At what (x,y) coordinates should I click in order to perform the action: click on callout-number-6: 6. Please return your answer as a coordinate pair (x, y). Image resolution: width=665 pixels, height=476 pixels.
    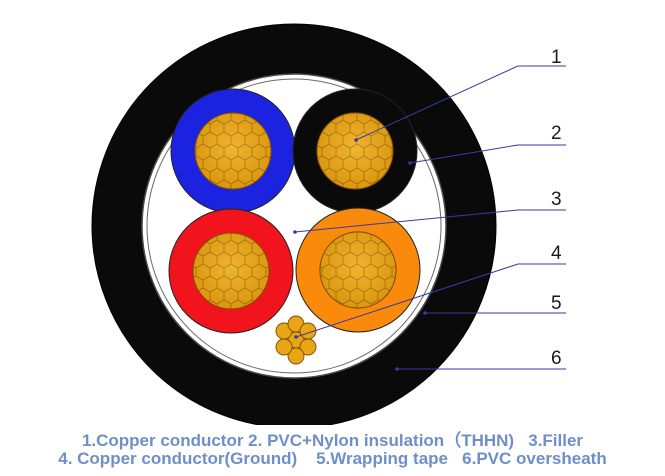
    Looking at the image, I should click on (556, 358).